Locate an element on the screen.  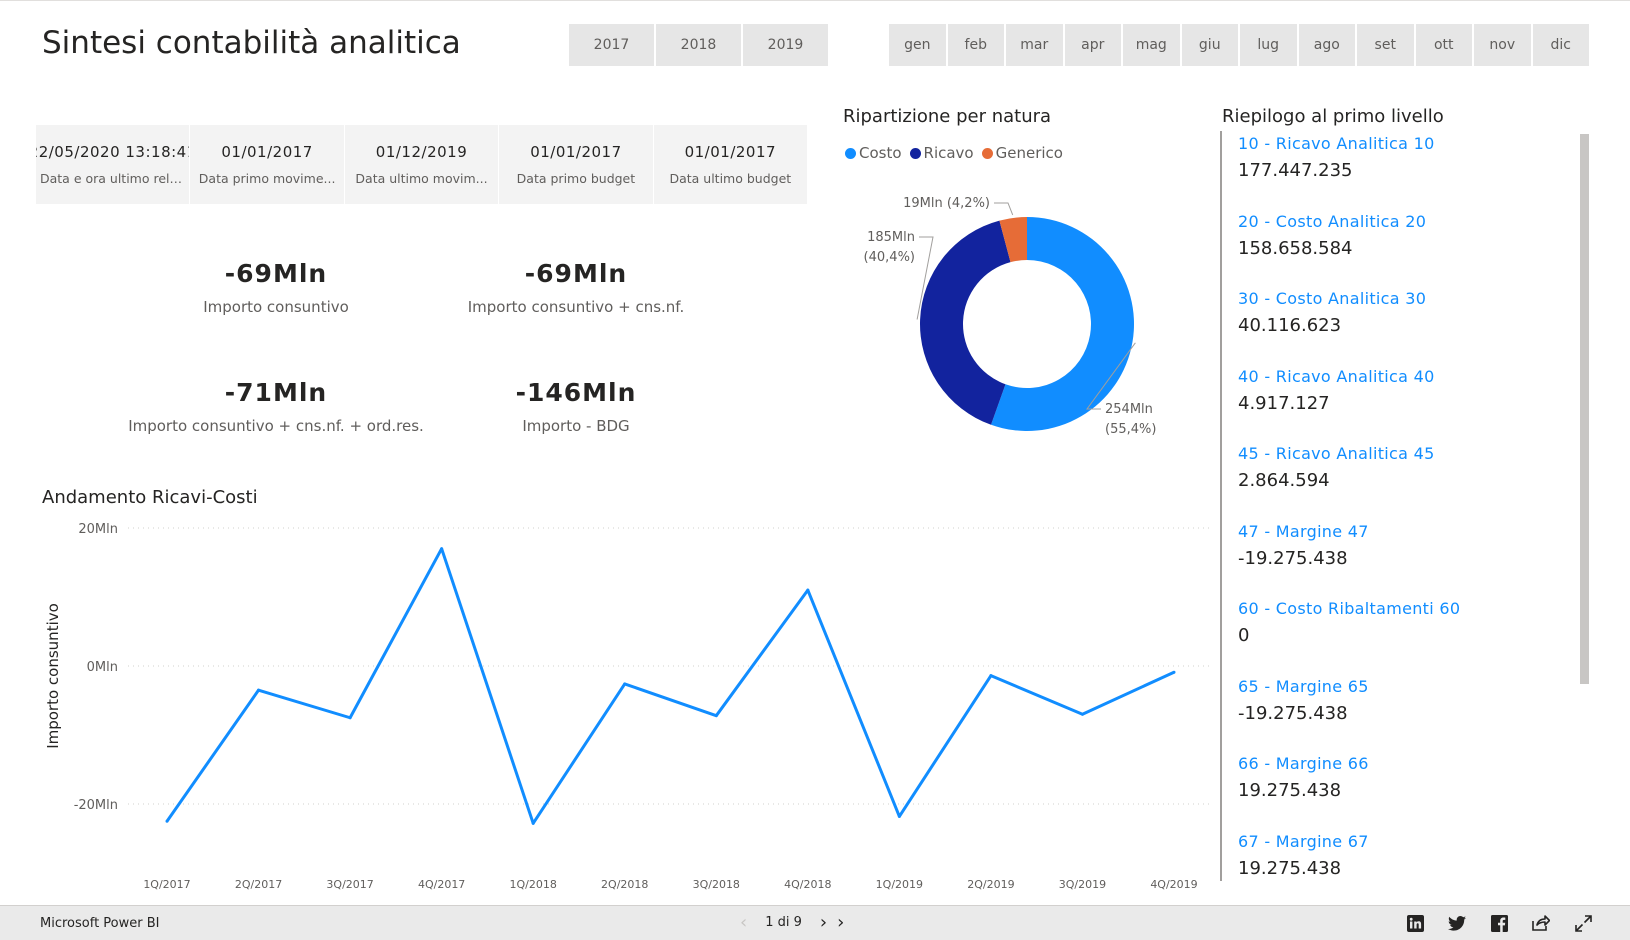
kpi-label: Importo - BDG is located at coordinates (576, 426).